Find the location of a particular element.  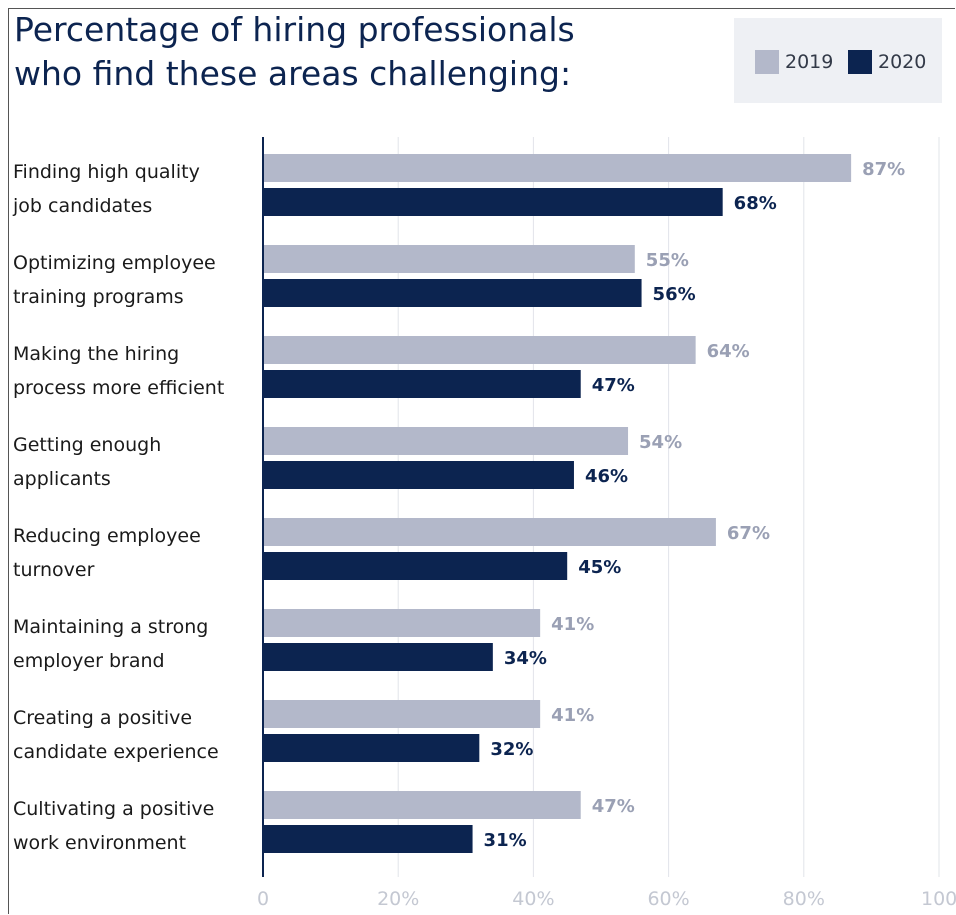

category-label-line: Optimizing employee is located at coordinates (114, 263).